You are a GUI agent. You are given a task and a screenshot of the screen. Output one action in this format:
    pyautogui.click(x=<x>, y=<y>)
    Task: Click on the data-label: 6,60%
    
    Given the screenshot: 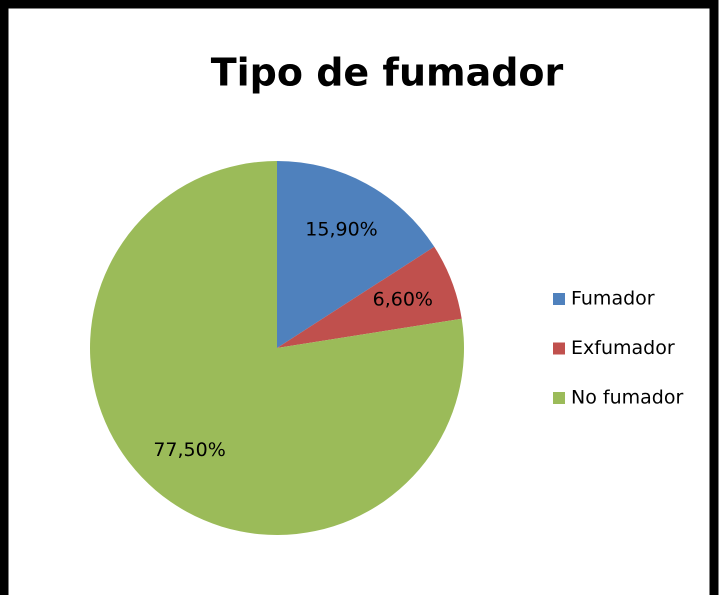 What is the action you would take?
    pyautogui.click(x=403, y=300)
    